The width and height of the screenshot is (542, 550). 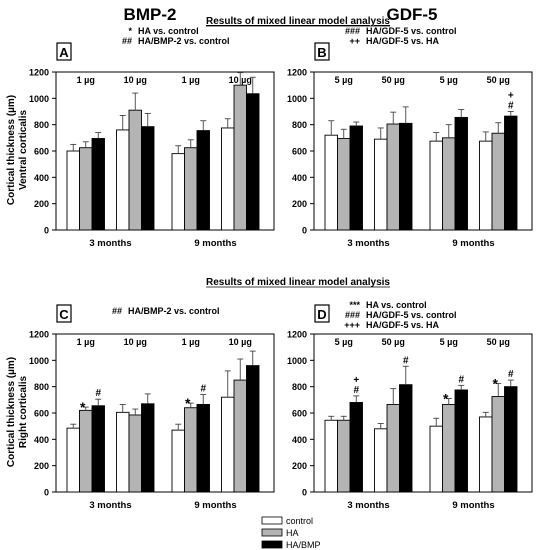 I want to click on x-group-label-c: 9 months, so click(x=215, y=505).